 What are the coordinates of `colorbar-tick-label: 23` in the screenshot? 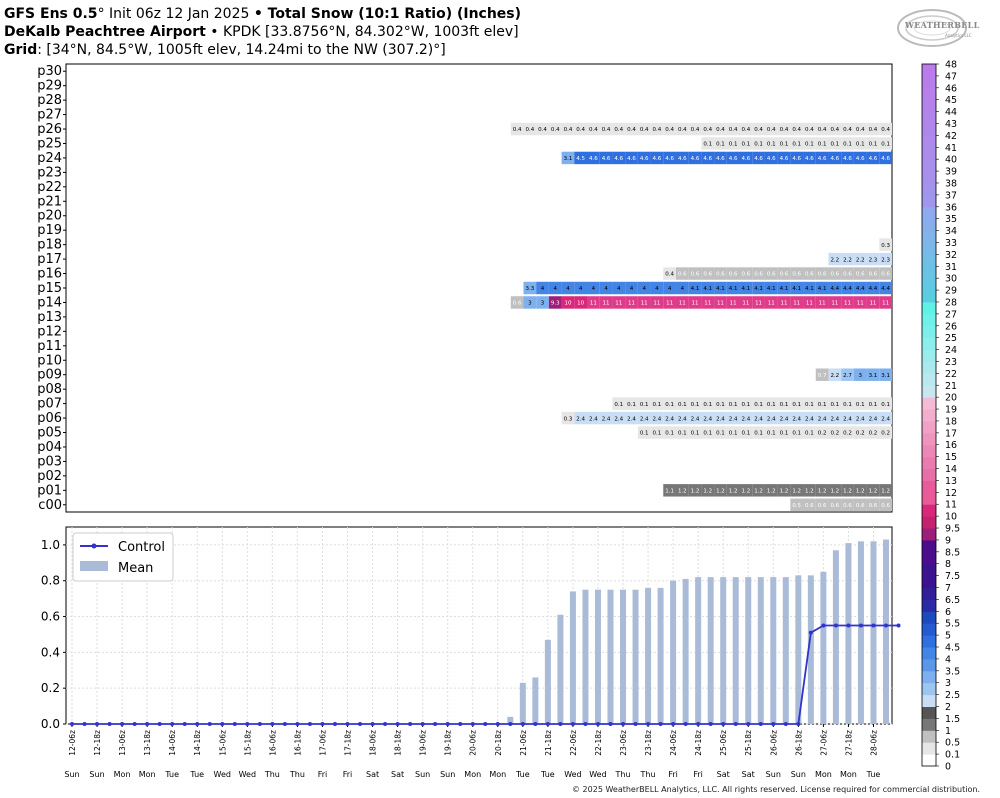 It's located at (951, 362).